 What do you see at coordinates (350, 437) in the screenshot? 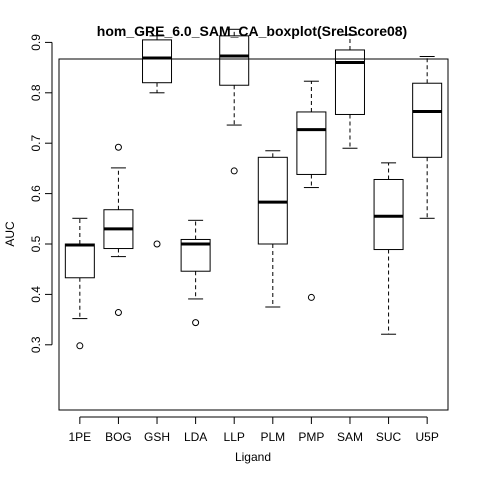
I see `x-tick-label: SAM` at bounding box center [350, 437].